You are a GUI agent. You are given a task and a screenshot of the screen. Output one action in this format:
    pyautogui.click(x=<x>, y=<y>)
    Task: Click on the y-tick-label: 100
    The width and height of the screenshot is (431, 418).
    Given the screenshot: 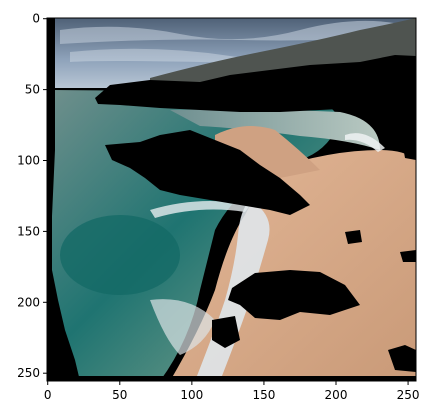 What is the action you would take?
    pyautogui.click(x=28, y=161)
    